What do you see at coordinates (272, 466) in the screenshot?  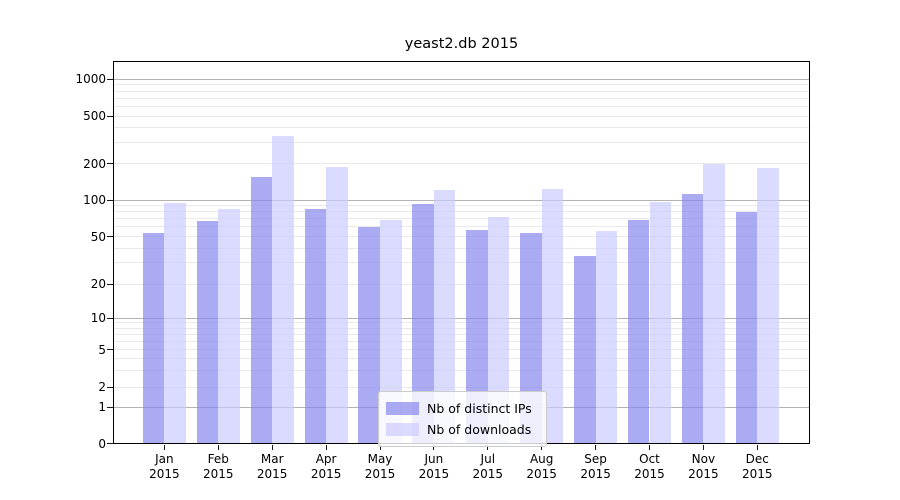 I see `x-tick-label: Mar 2015` at bounding box center [272, 466].